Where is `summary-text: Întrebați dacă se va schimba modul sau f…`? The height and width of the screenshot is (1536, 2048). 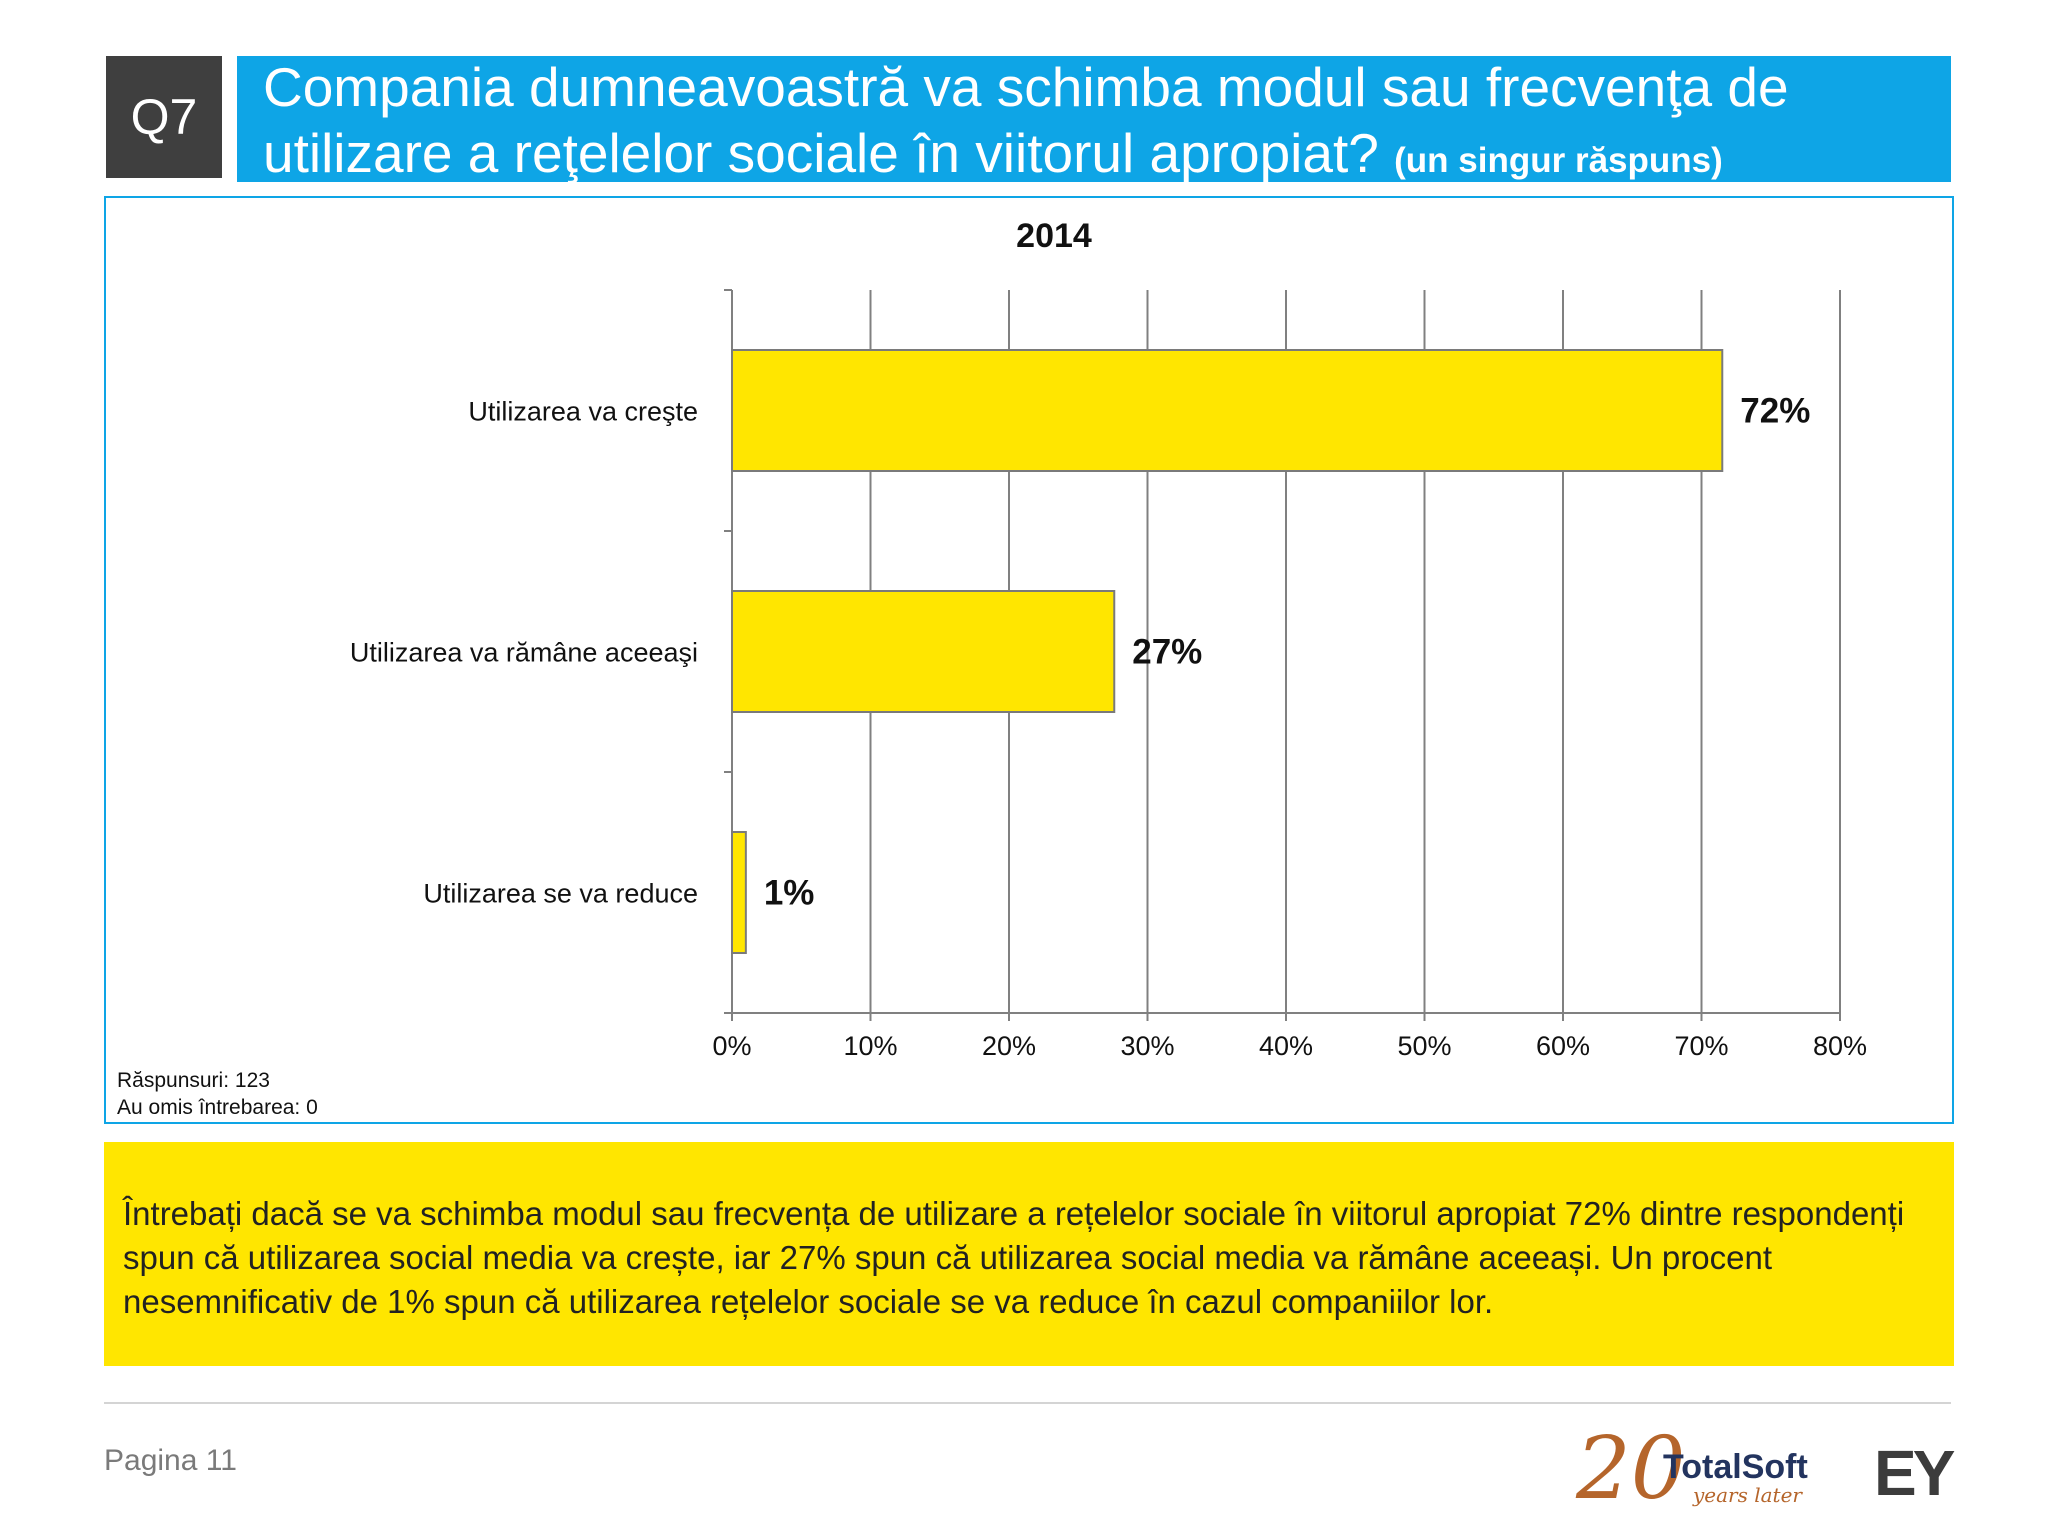
summary-text: Întrebați dacă se va schimba modul sau f… is located at coordinates (1014, 1257).